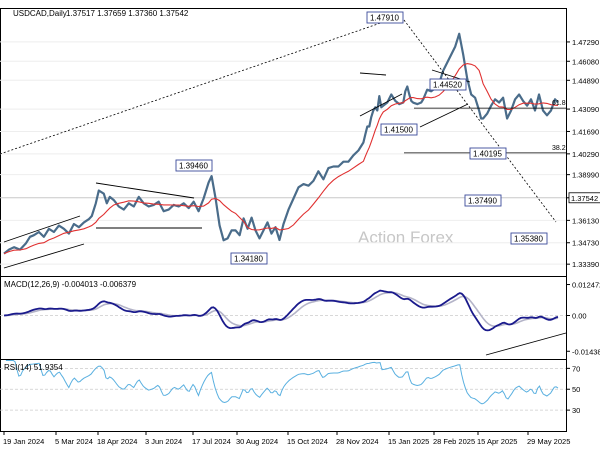 The width and height of the screenshot is (600, 455). Describe the element at coordinates (585, 131) in the screenshot. I see `price-tick-label: 1.41690` at that location.